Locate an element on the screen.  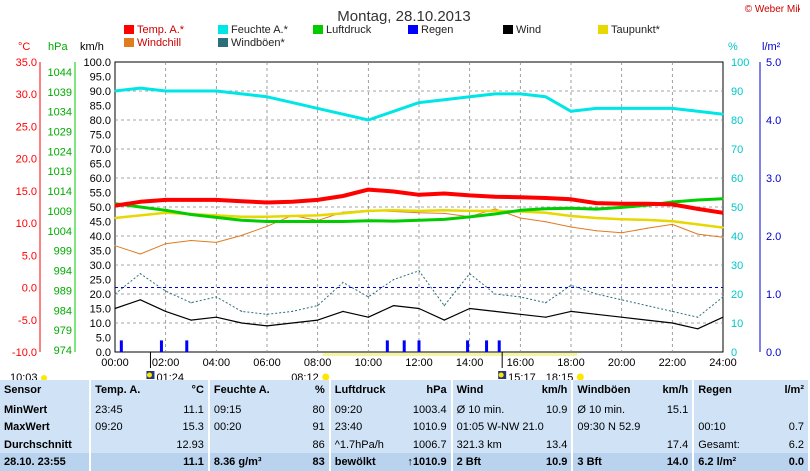
stats-cell: 09:20 1003.4 is located at coordinates (391, 409).